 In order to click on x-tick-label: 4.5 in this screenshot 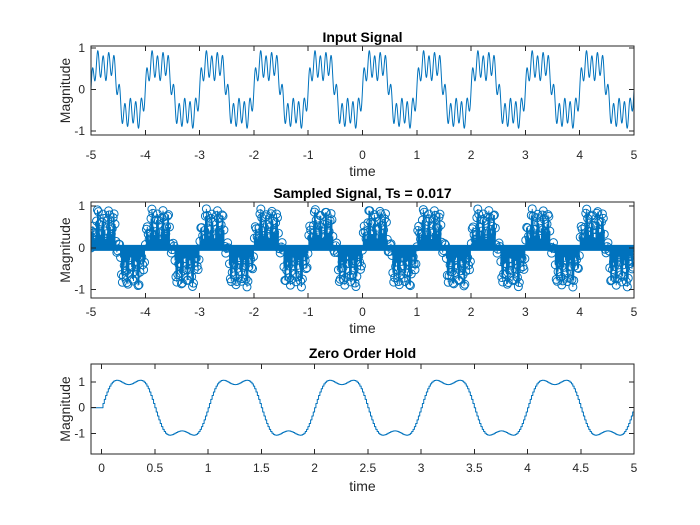, I will do `click(580, 468)`.